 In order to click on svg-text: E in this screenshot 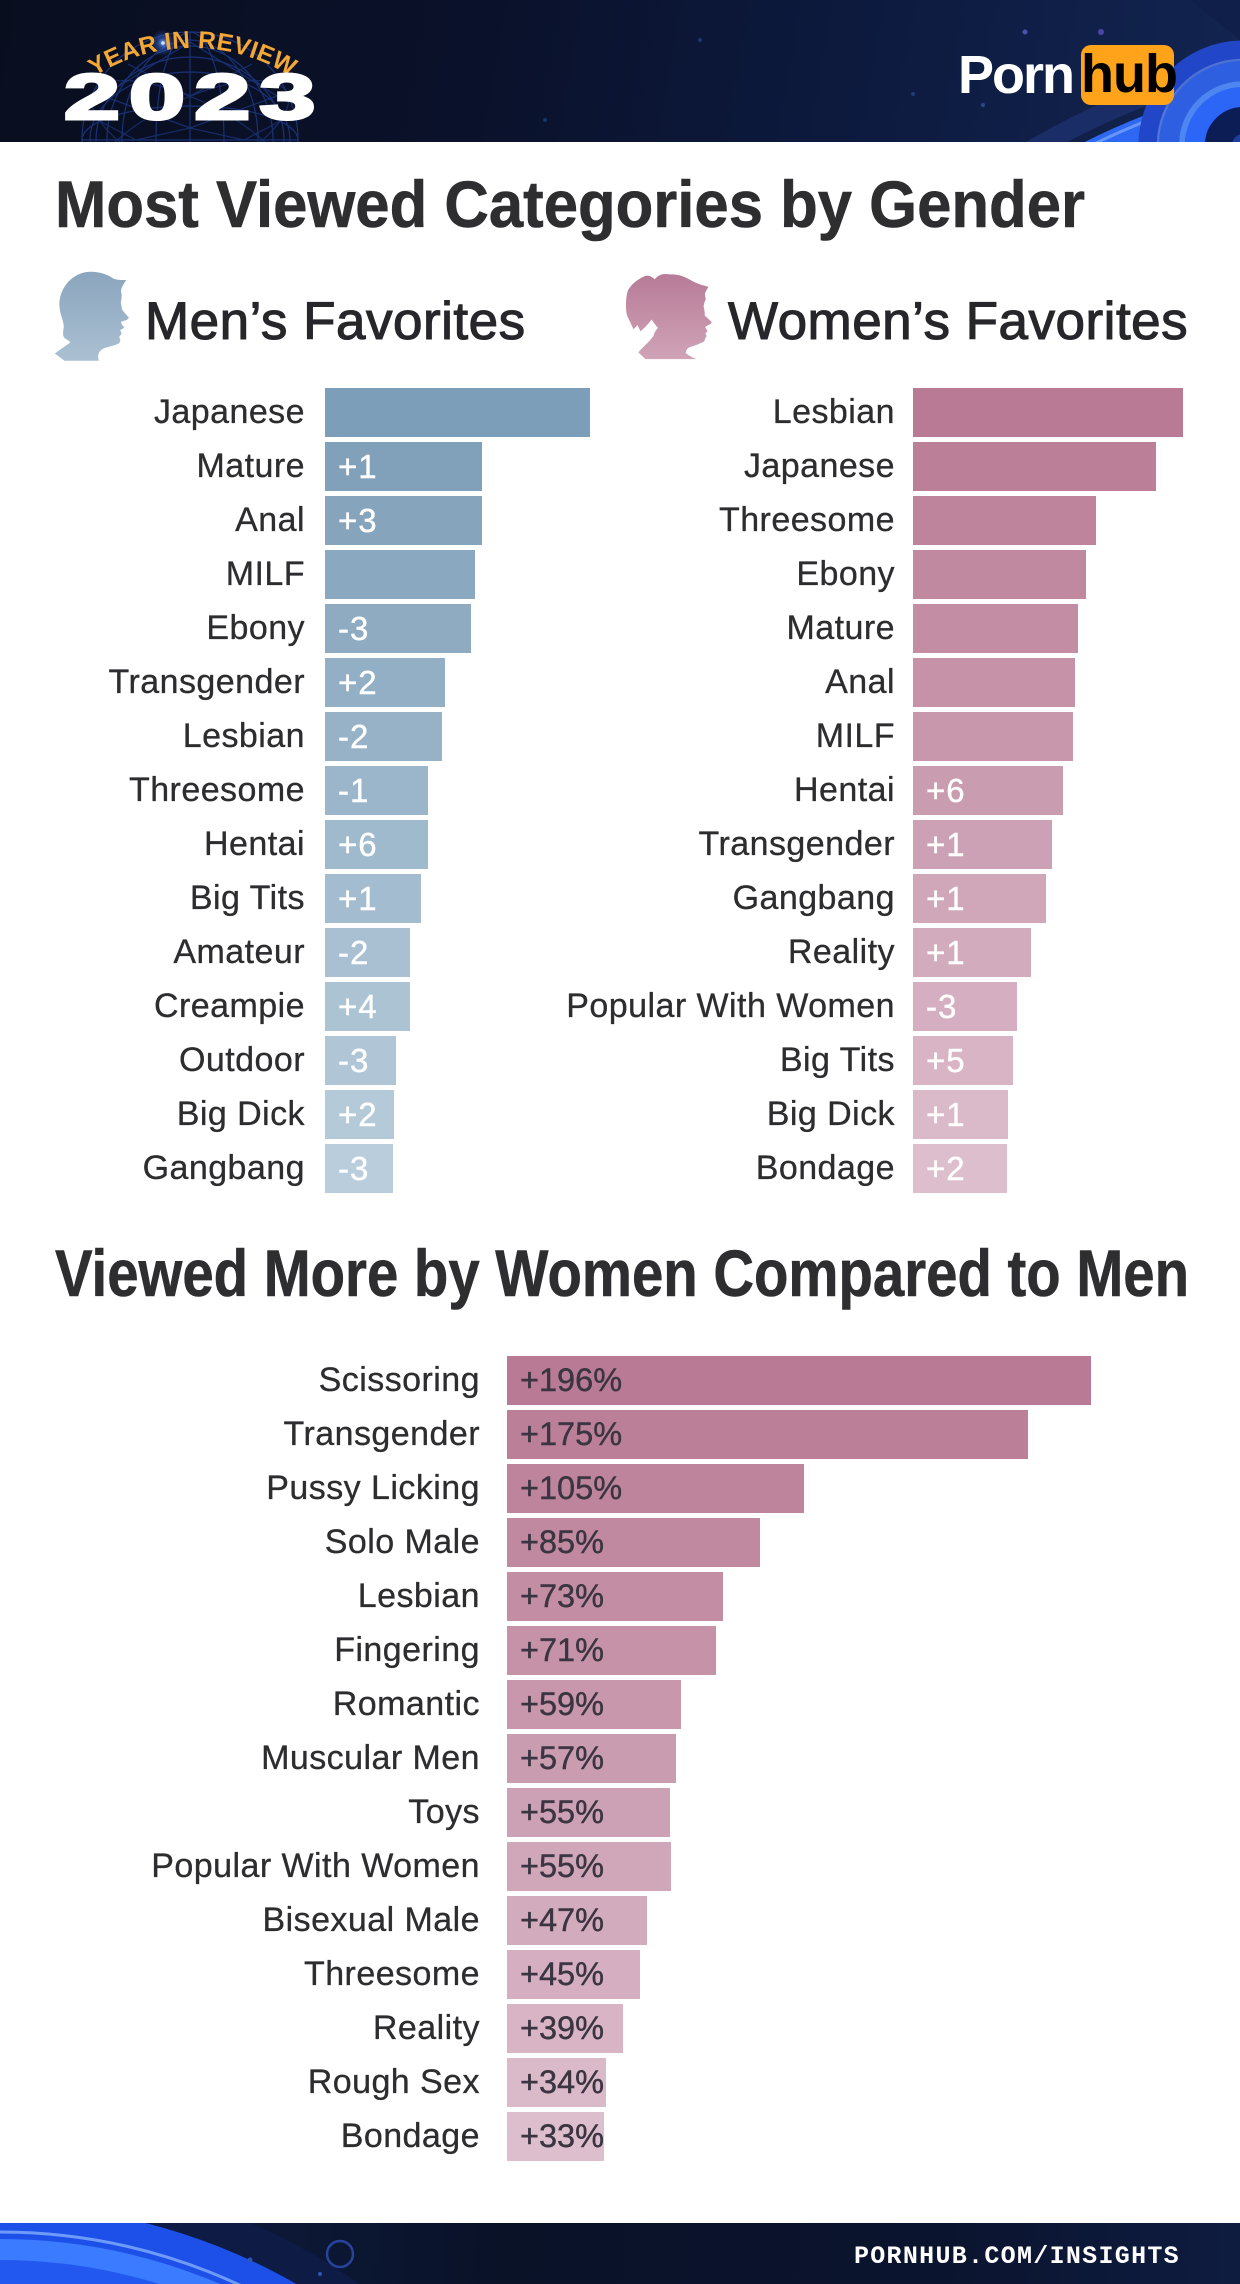, I will do `click(225, 43)`.